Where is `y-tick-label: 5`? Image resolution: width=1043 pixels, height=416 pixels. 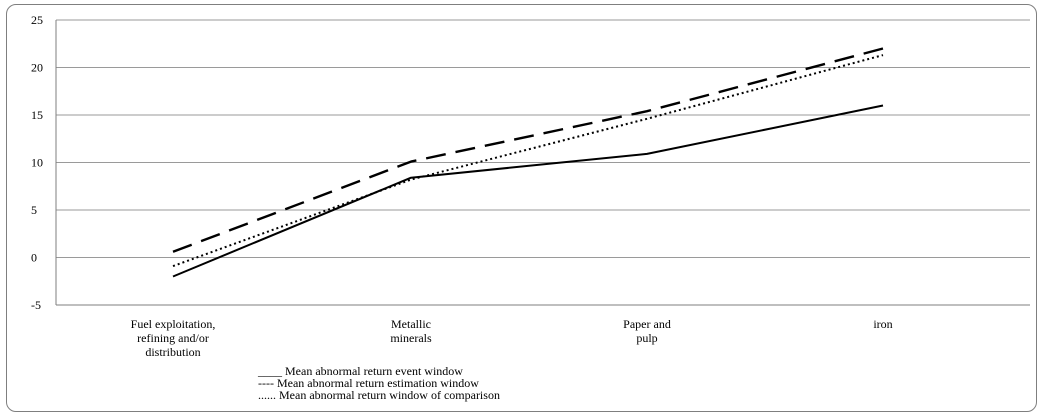 y-tick-label: 5 is located at coordinates (34, 210).